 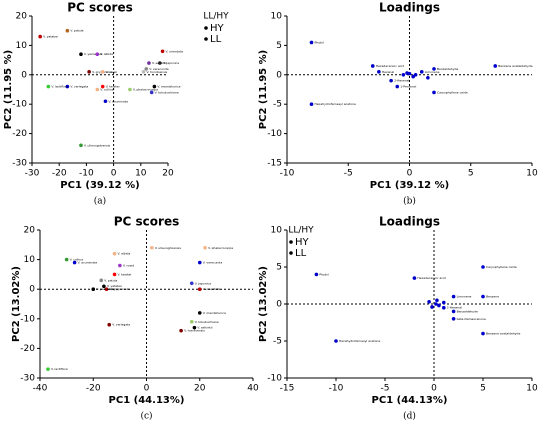 What do you see at coordinates (214, 313) in the screenshot?
I see `point-label: V. mandshurica` at bounding box center [214, 313].